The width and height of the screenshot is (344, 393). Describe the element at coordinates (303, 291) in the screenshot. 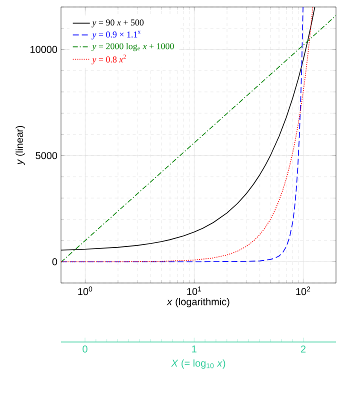

I see `x-tick-label: 10$^{2}$` at that location.